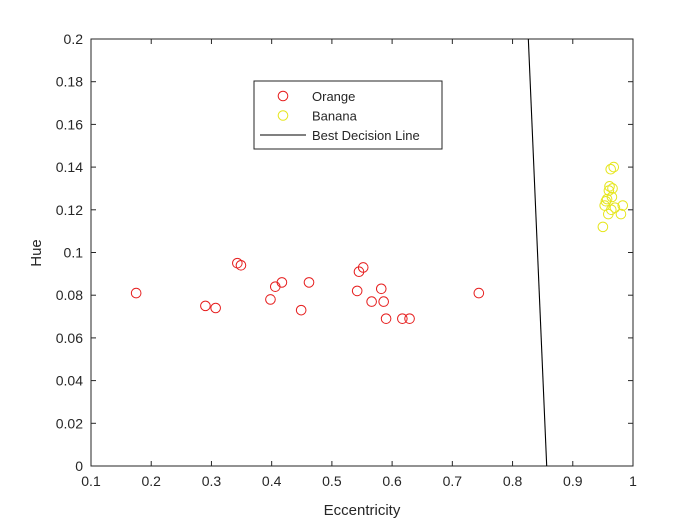  Describe the element at coordinates (335, 116) in the screenshot. I see `legend-label-banana: Banana` at that location.